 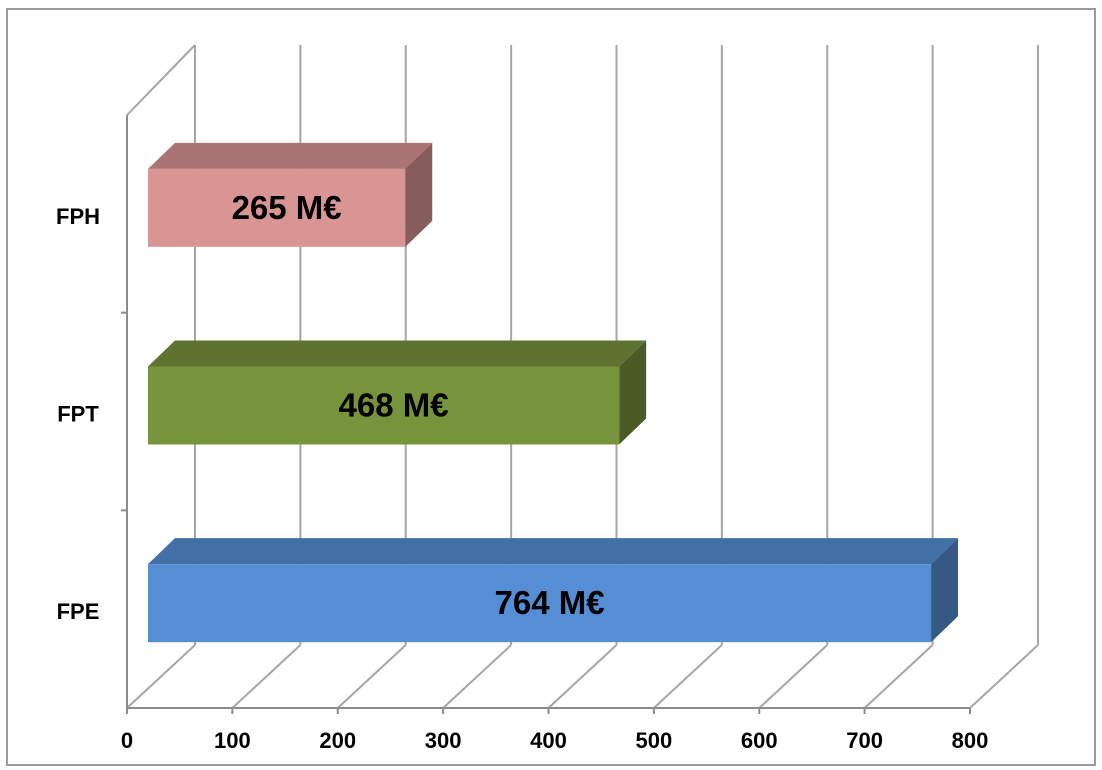 What do you see at coordinates (864, 740) in the screenshot?
I see `x-axis-tick-label: 700` at bounding box center [864, 740].